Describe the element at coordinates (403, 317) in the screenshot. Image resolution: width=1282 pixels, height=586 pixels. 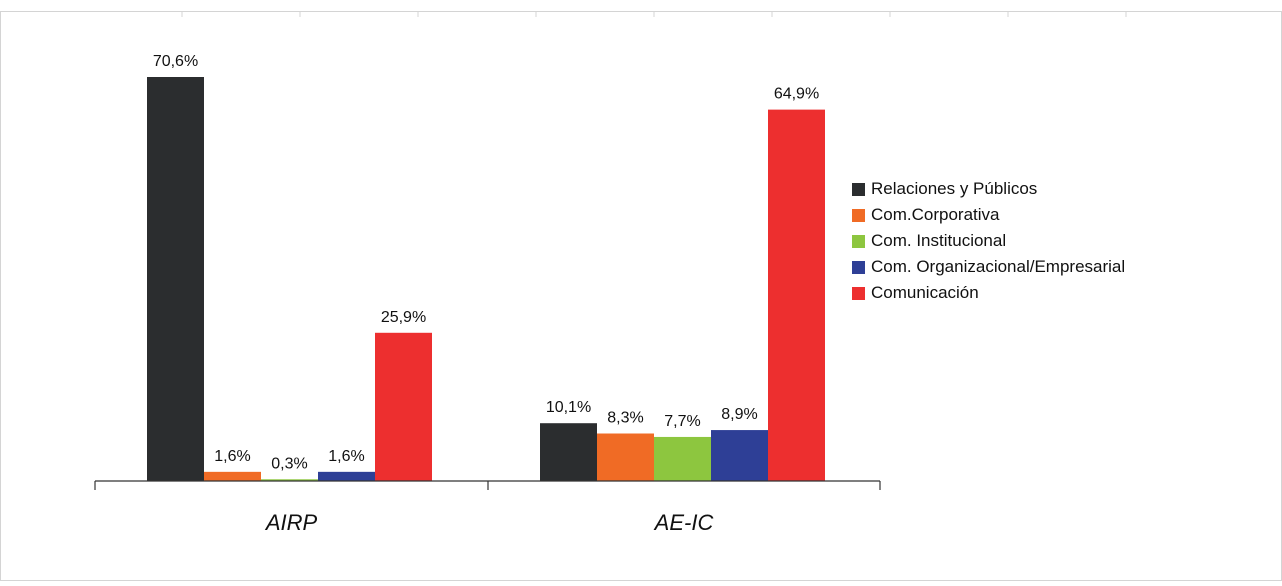
I see `data-label-airp-series-5: 25,9%` at that location.